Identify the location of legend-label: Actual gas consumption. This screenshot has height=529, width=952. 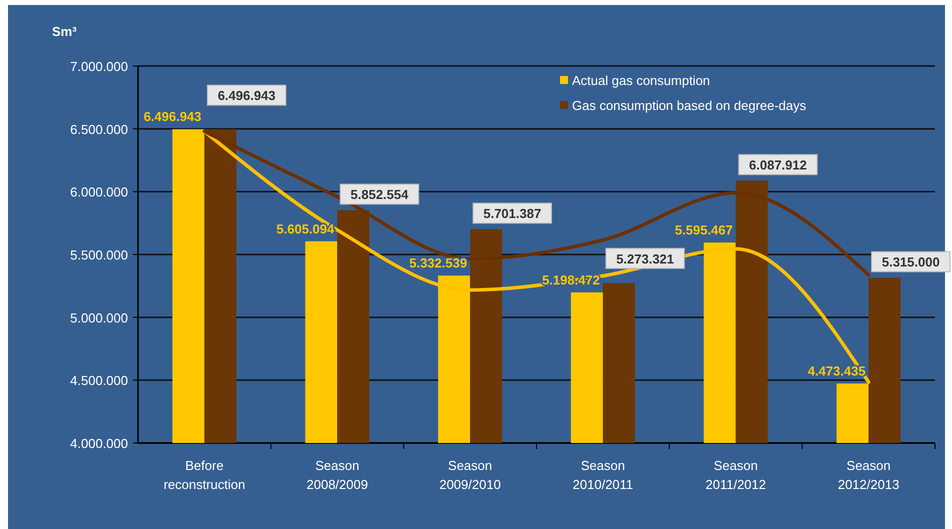
(641, 80).